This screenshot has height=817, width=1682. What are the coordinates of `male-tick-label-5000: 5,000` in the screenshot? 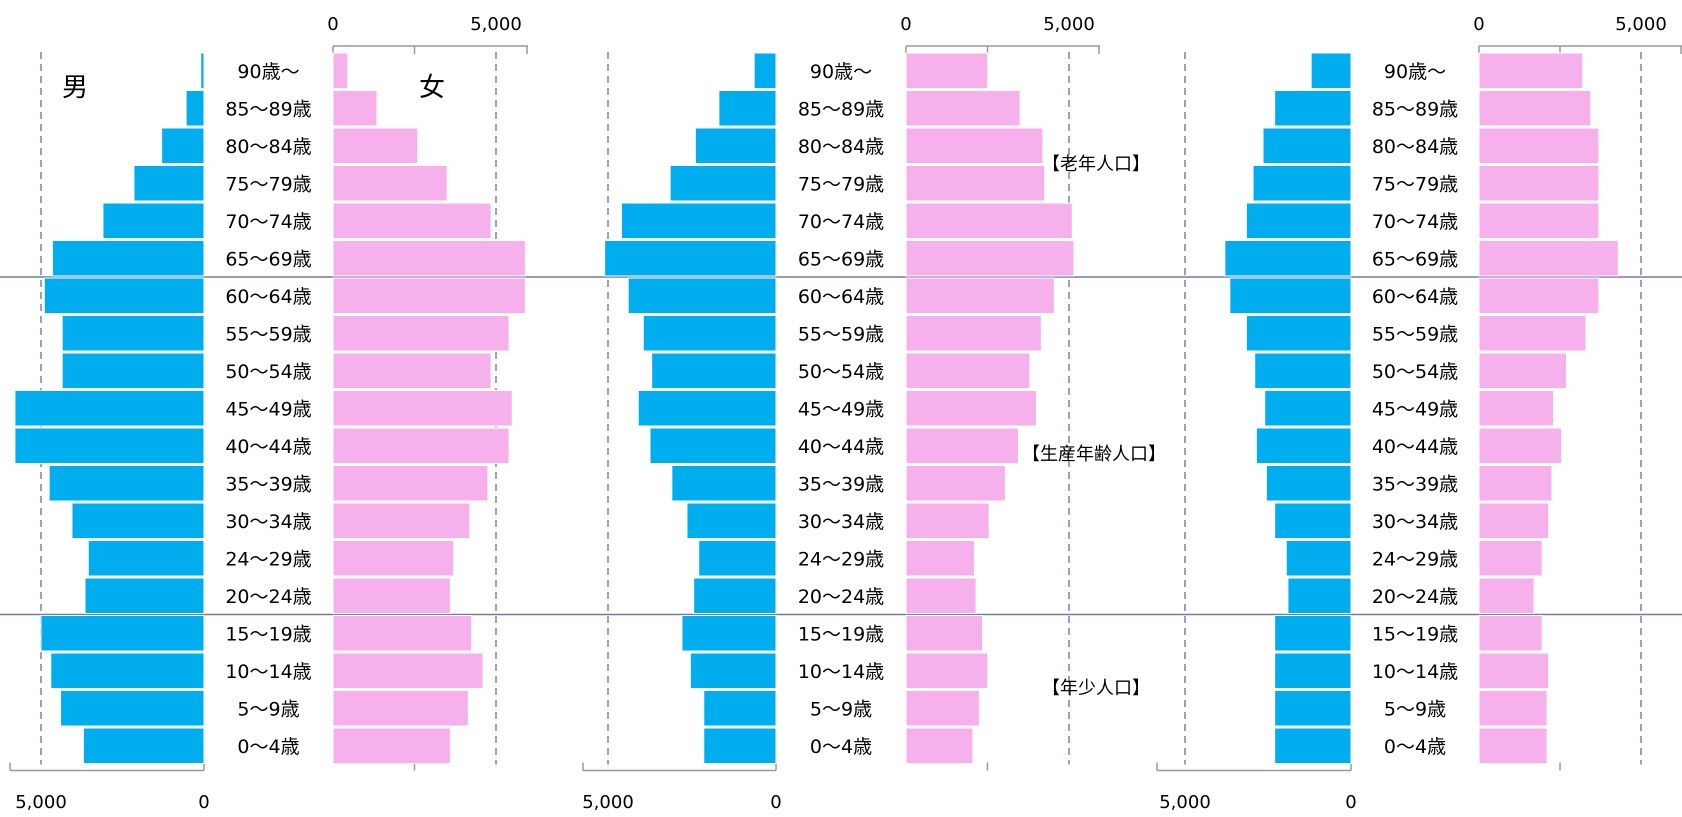 It's located at (608, 802).